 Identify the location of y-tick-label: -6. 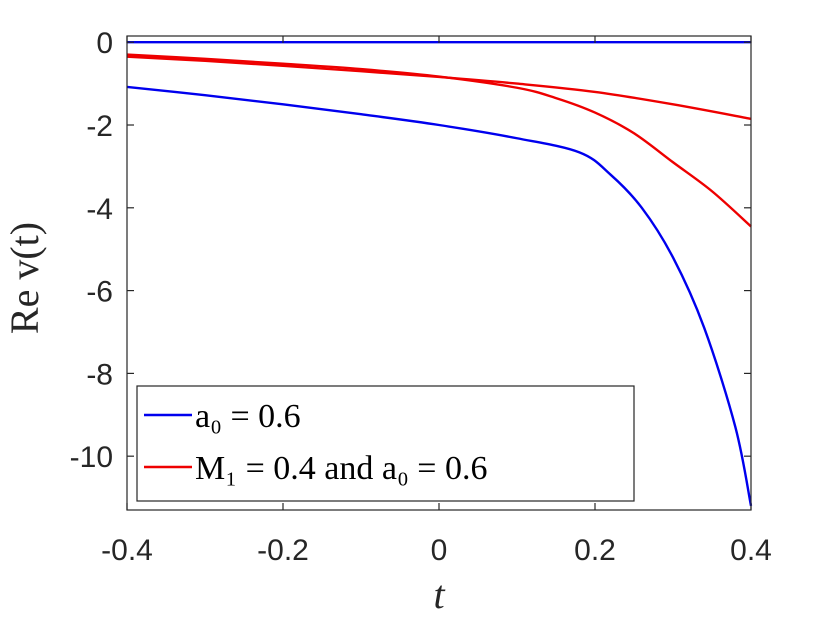
(99, 292).